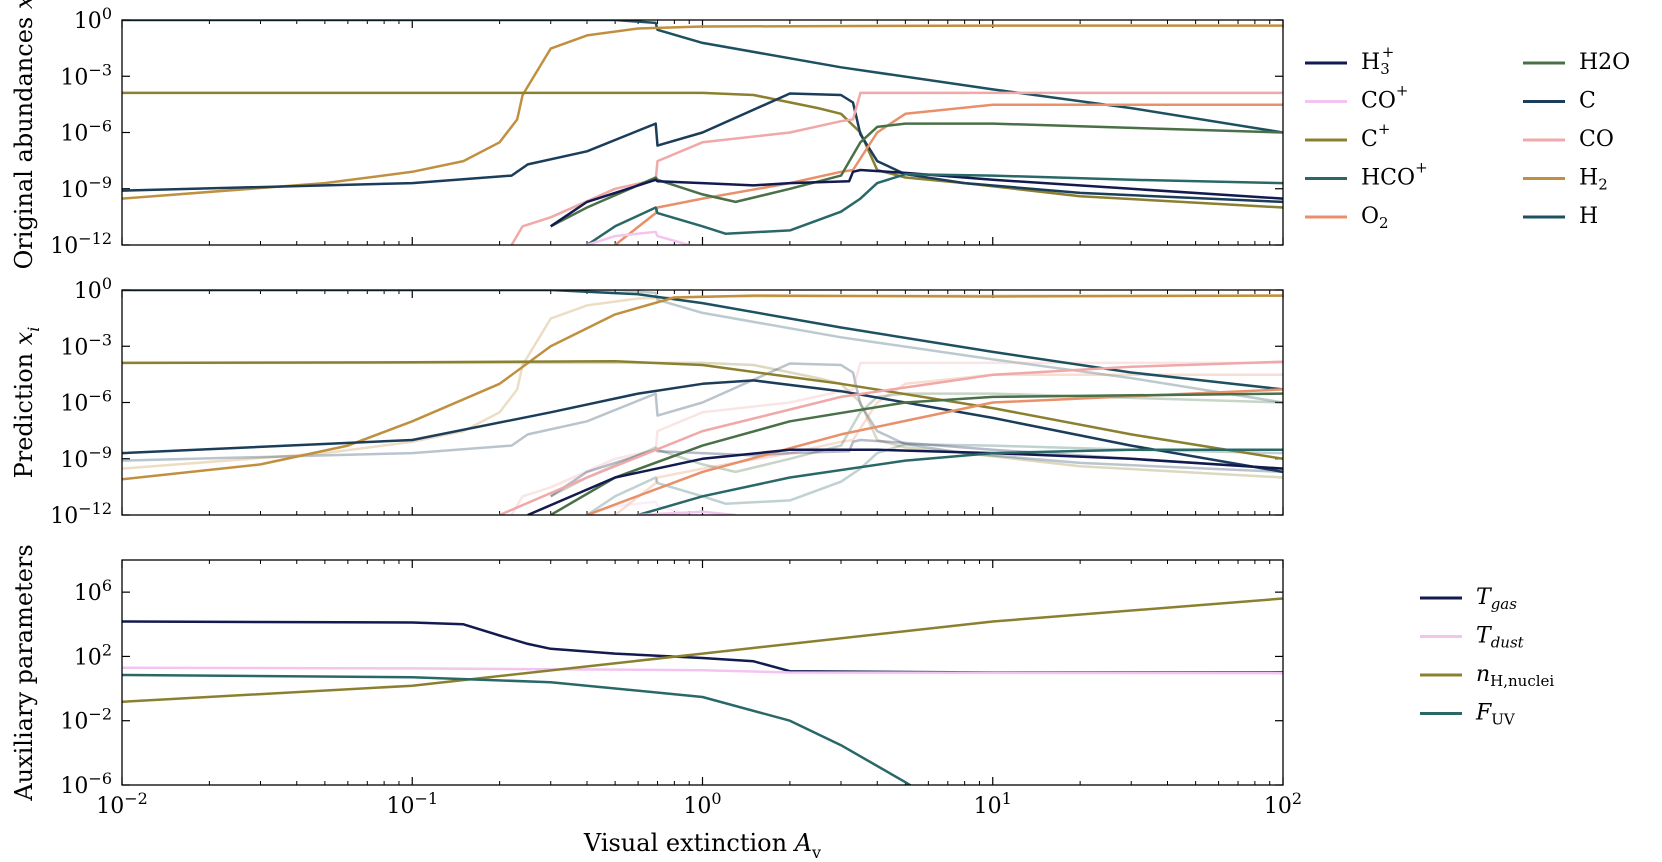 The width and height of the screenshot is (1662, 862). I want to click on series-line-n-h-nuclei, so click(702, 650).